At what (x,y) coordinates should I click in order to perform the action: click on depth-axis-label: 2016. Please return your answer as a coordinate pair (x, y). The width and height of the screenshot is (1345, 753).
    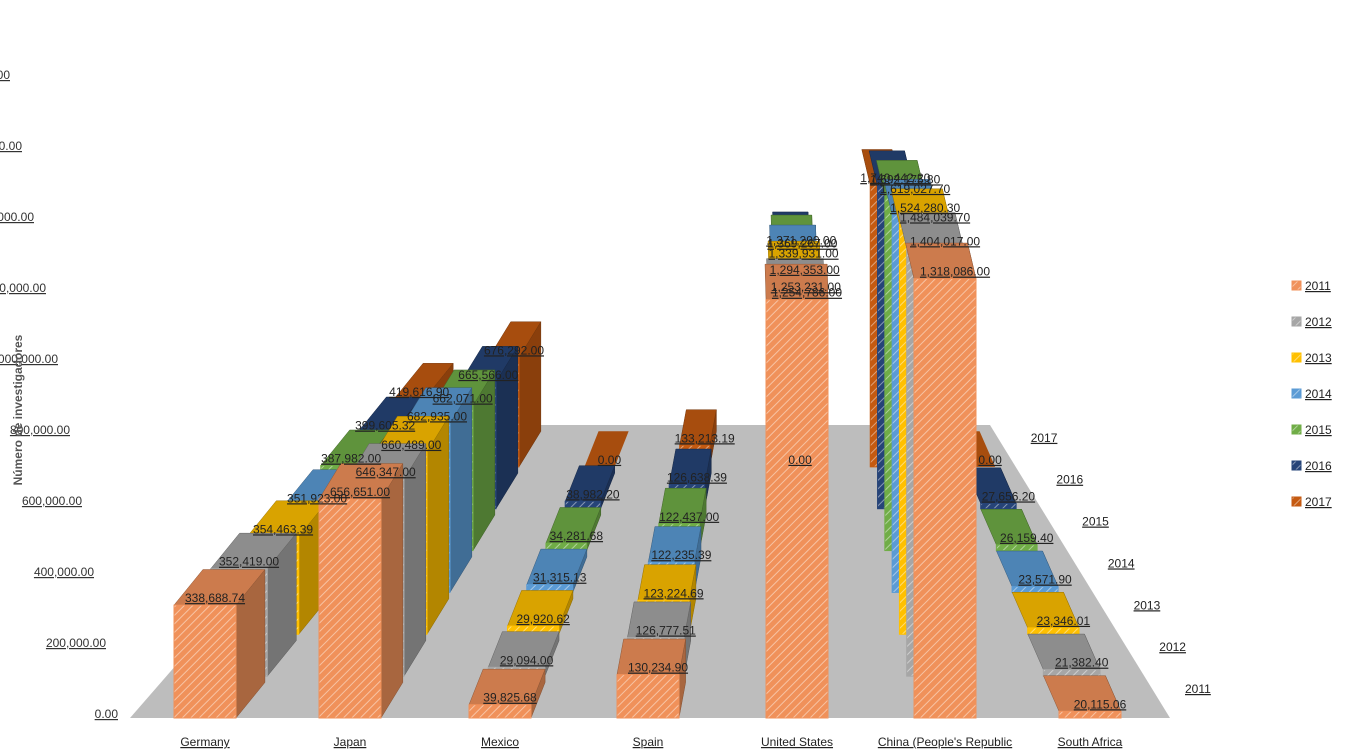
    Looking at the image, I should click on (1069, 480).